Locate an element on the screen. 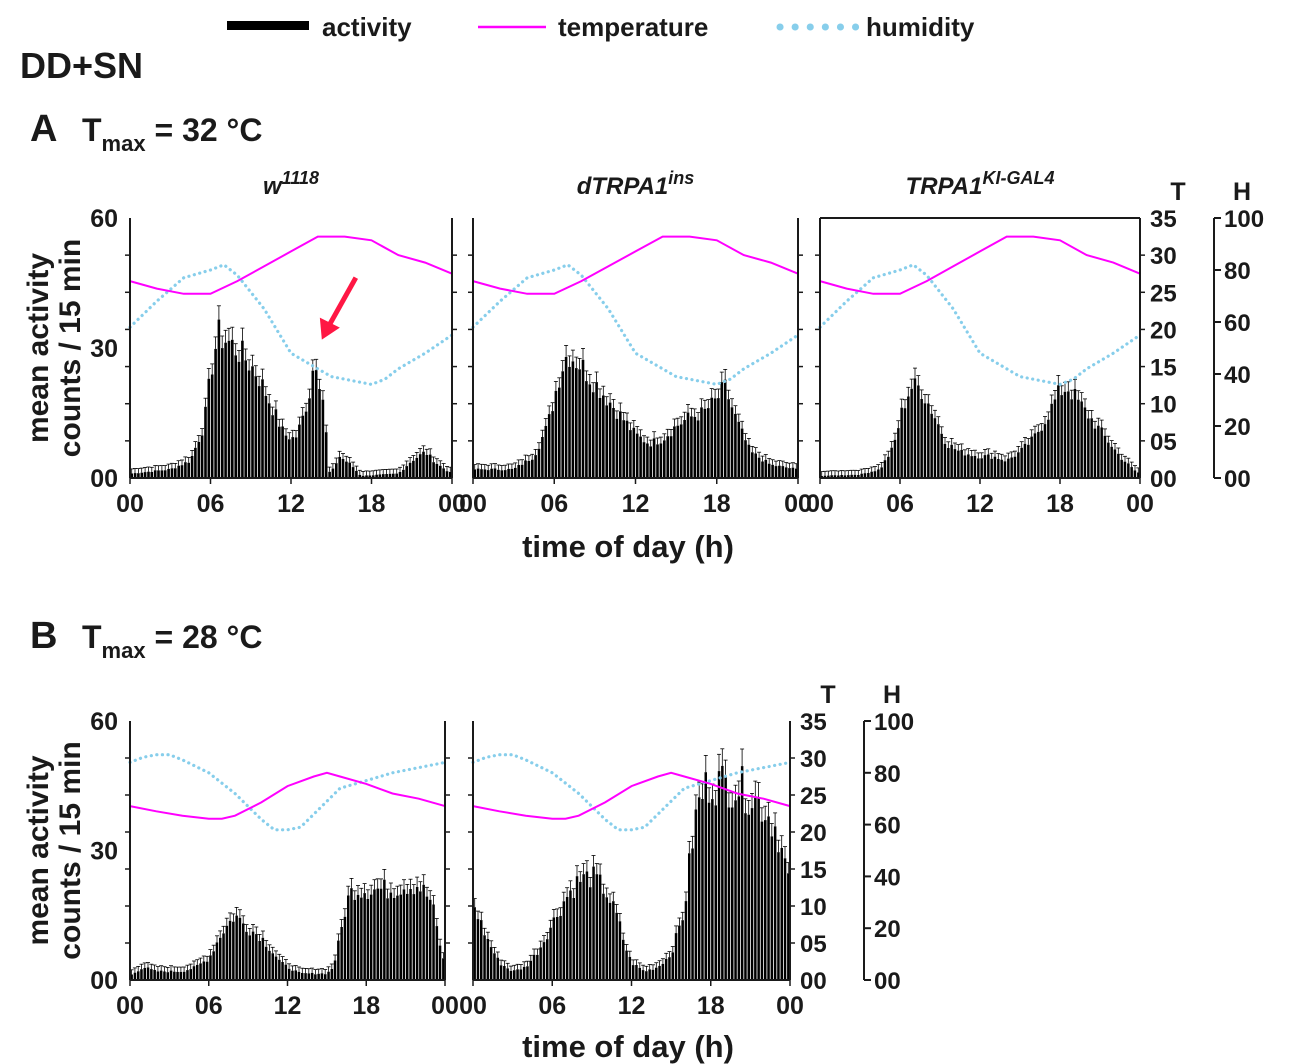 The width and height of the screenshot is (1291, 1064). humidity-series is located at coordinates (287, 792).